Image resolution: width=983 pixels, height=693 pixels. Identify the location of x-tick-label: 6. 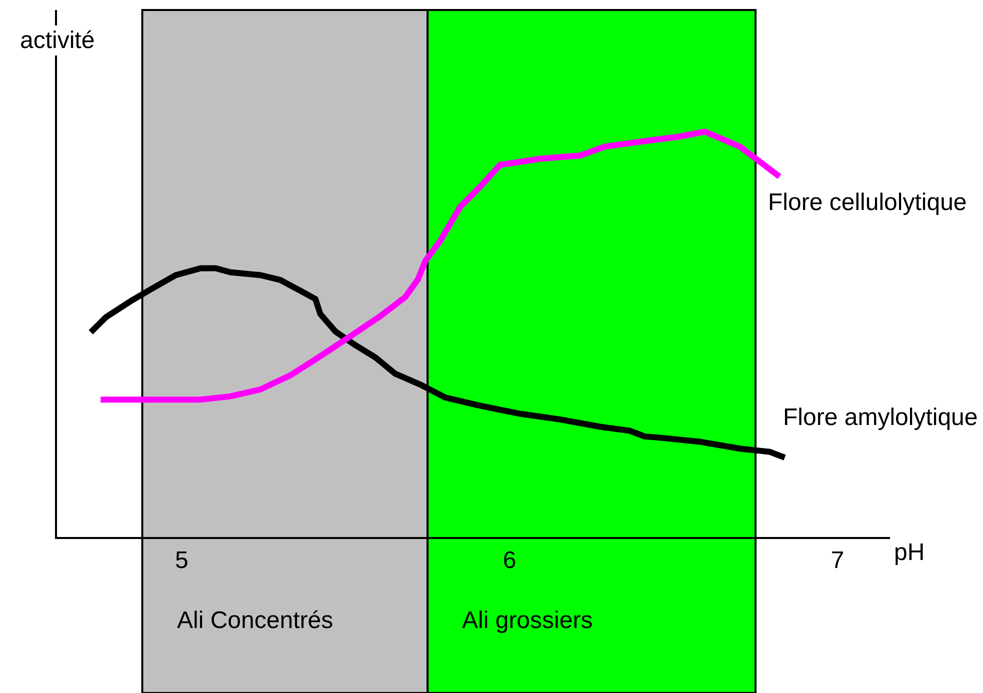
(509, 560).